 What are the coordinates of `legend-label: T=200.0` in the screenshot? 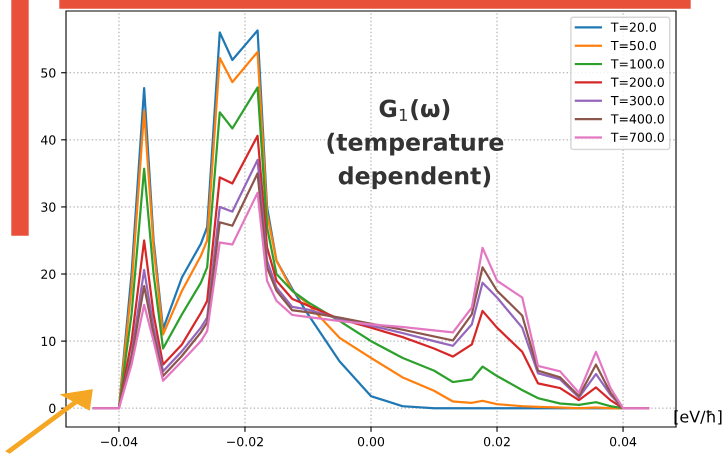 It's located at (637, 82).